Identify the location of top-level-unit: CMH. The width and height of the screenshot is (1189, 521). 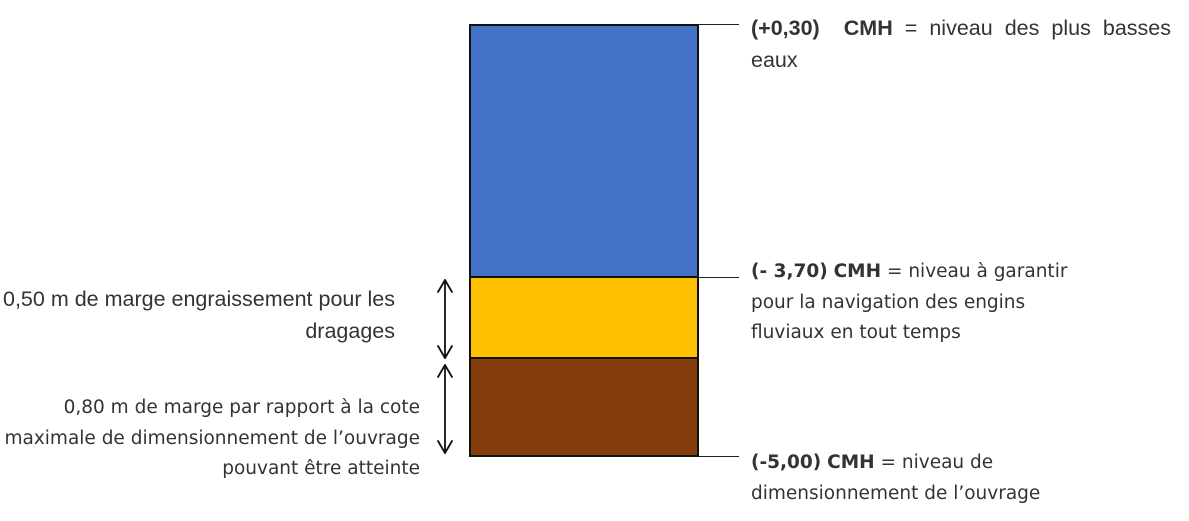
(868, 28).